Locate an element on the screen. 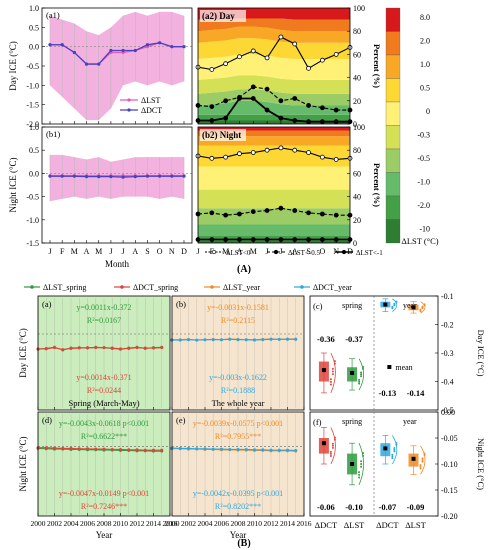  violin-outline is located at coordinates (361, 374).